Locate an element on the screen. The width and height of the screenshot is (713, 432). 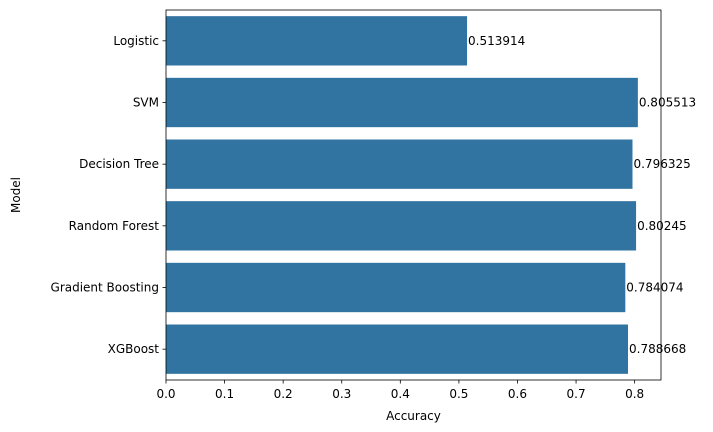
x-axis-label: Accuracy is located at coordinates (413, 416).